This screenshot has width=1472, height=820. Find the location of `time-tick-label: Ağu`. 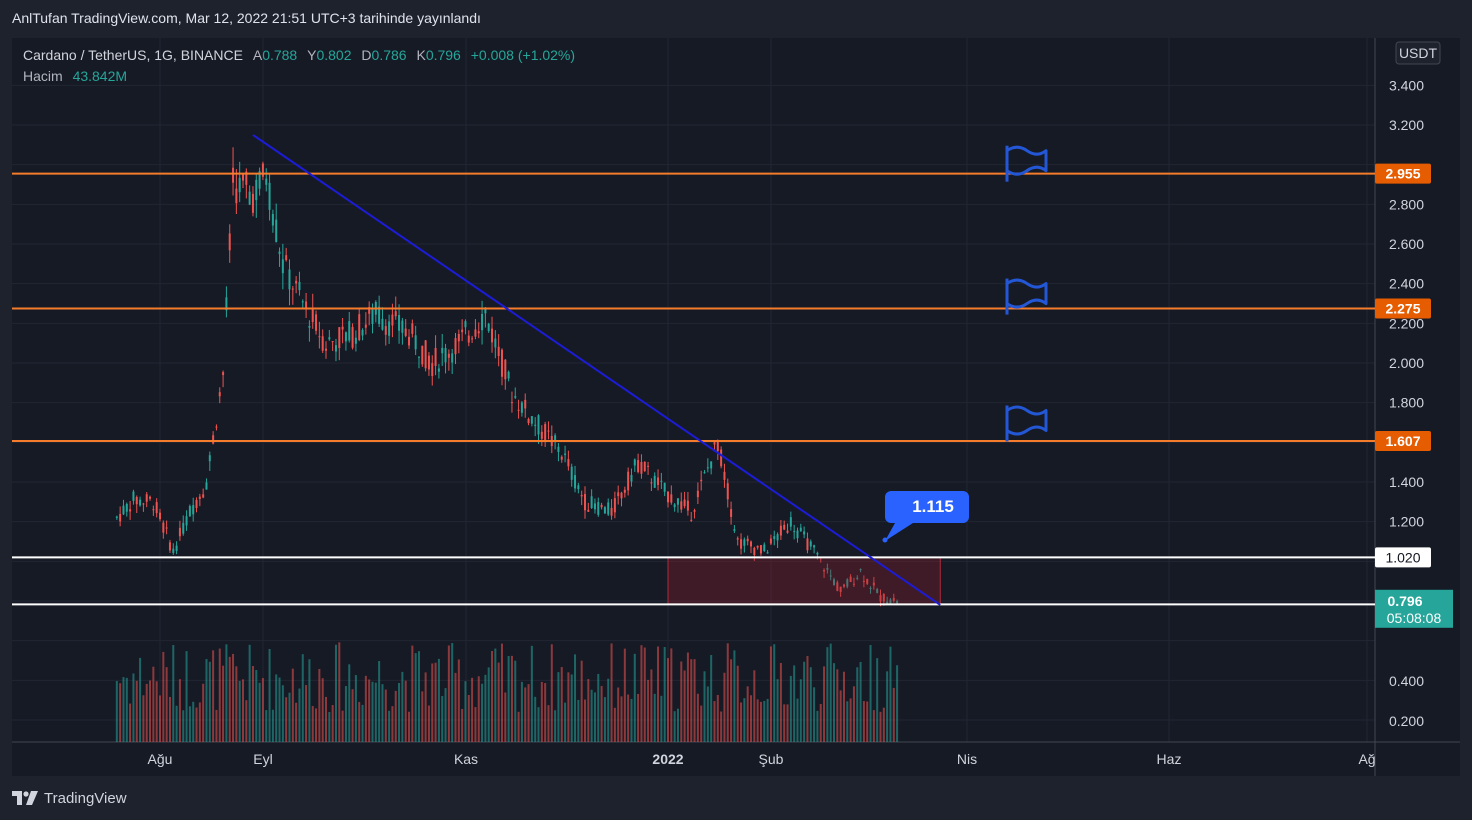

time-tick-label: Ağu is located at coordinates (160, 759).